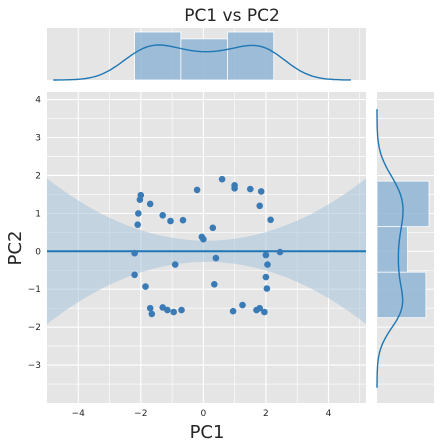  Describe the element at coordinates (34, 366) in the screenshot. I see `y-tick-label: −3` at that location.